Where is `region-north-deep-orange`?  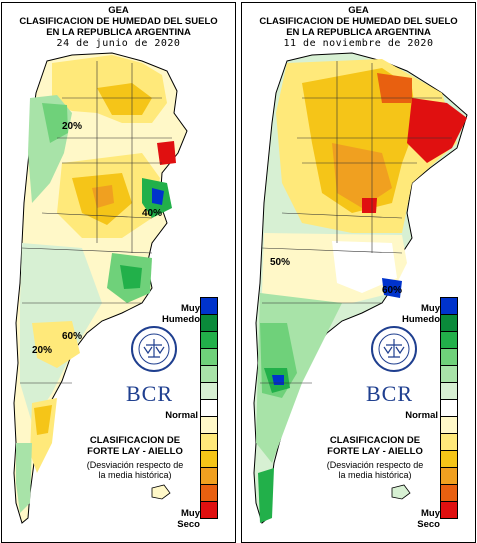 region-north-deep-orange is located at coordinates (362, 175).